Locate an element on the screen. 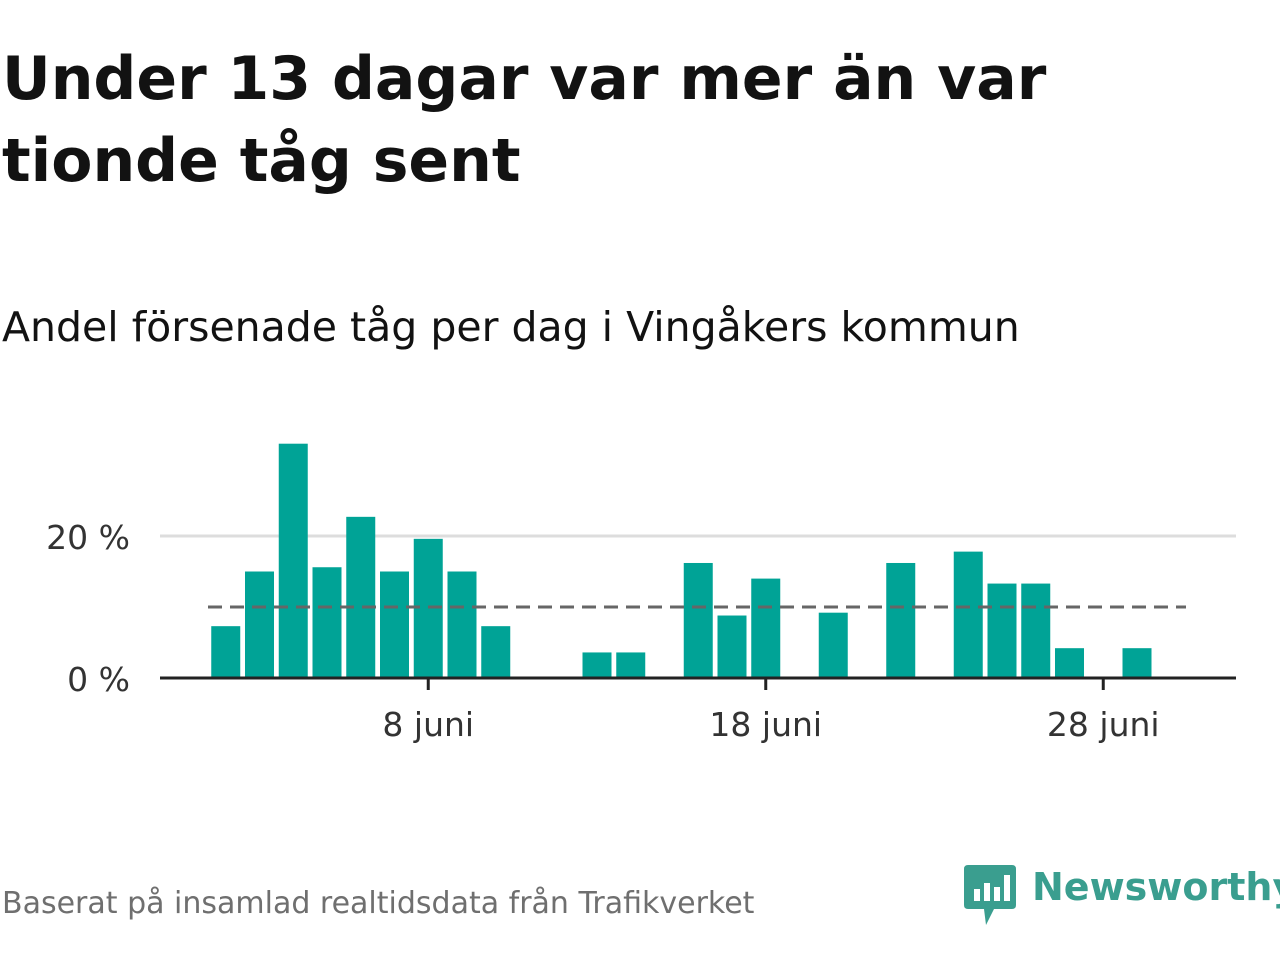 The width and height of the screenshot is (1280, 960). brand-name: Newsworthy is located at coordinates (1156, 887).